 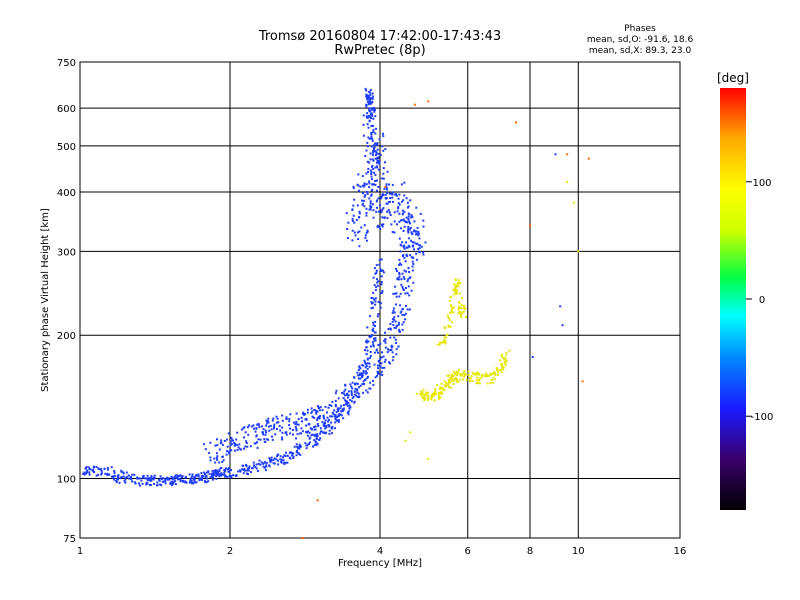 I want to click on x-tick-label: 8, so click(x=530, y=551).